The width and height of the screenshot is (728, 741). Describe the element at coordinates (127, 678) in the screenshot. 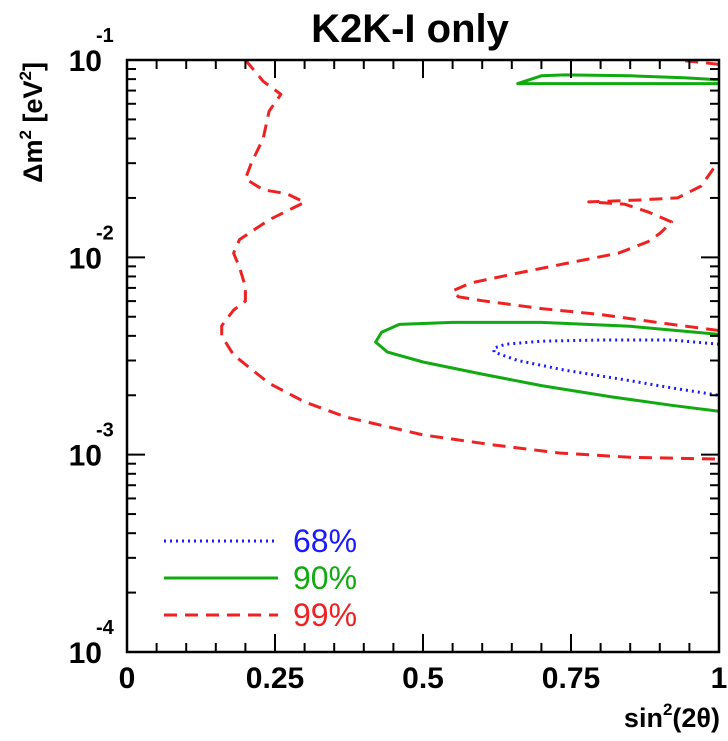

I see `x-tick-label: 0` at that location.